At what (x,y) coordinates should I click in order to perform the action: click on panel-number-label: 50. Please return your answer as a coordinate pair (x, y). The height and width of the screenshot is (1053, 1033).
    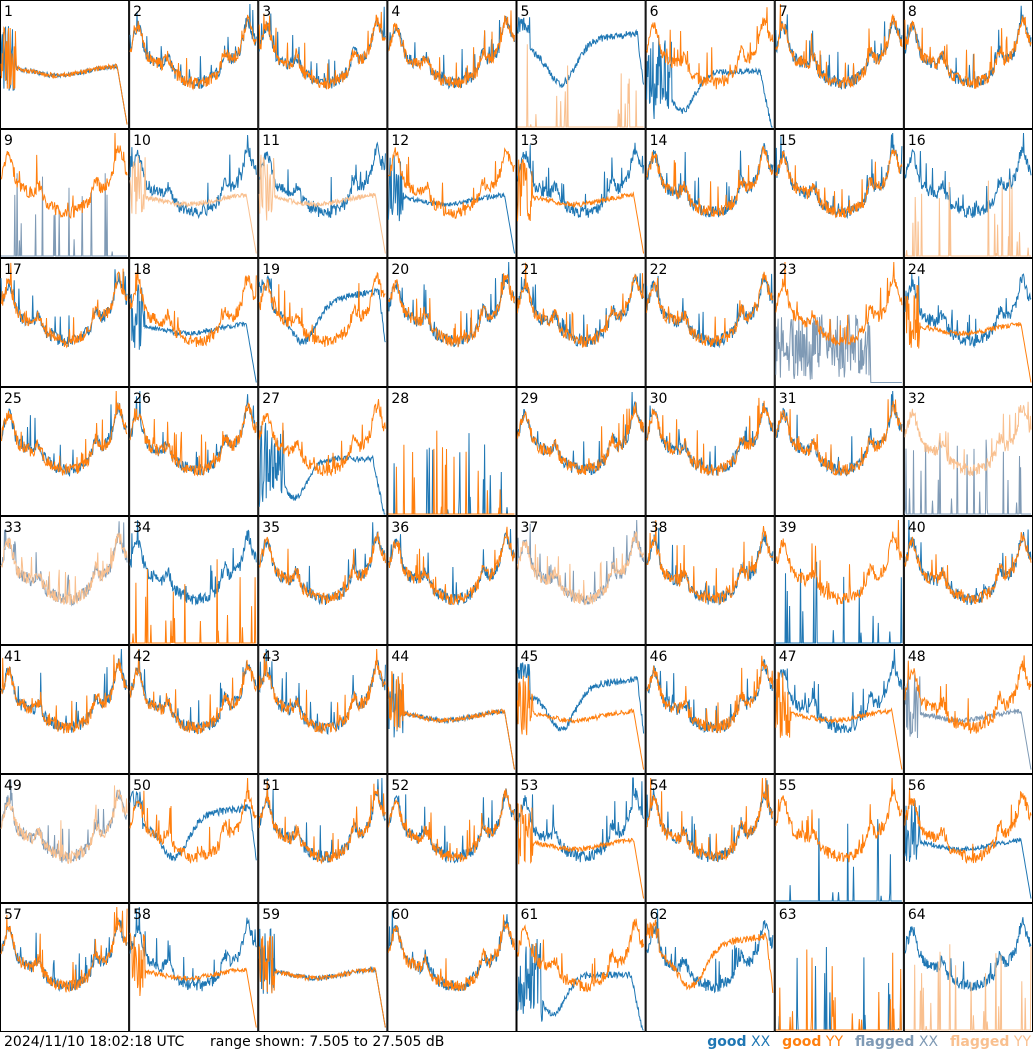
    Looking at the image, I should click on (142, 786).